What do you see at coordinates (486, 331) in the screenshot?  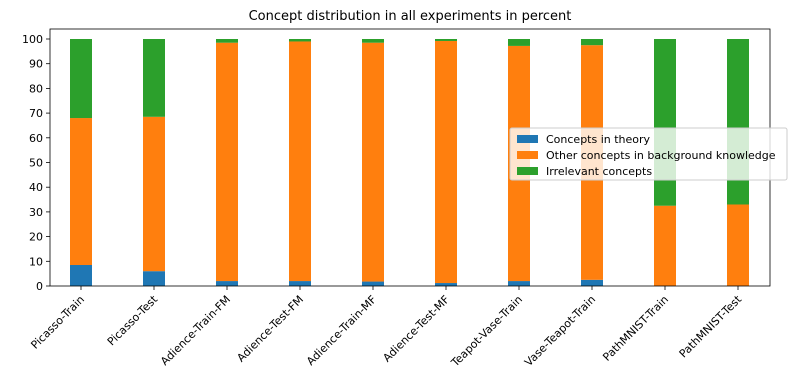 I see `x-tick-label: Teapot-Vase-Train` at bounding box center [486, 331].